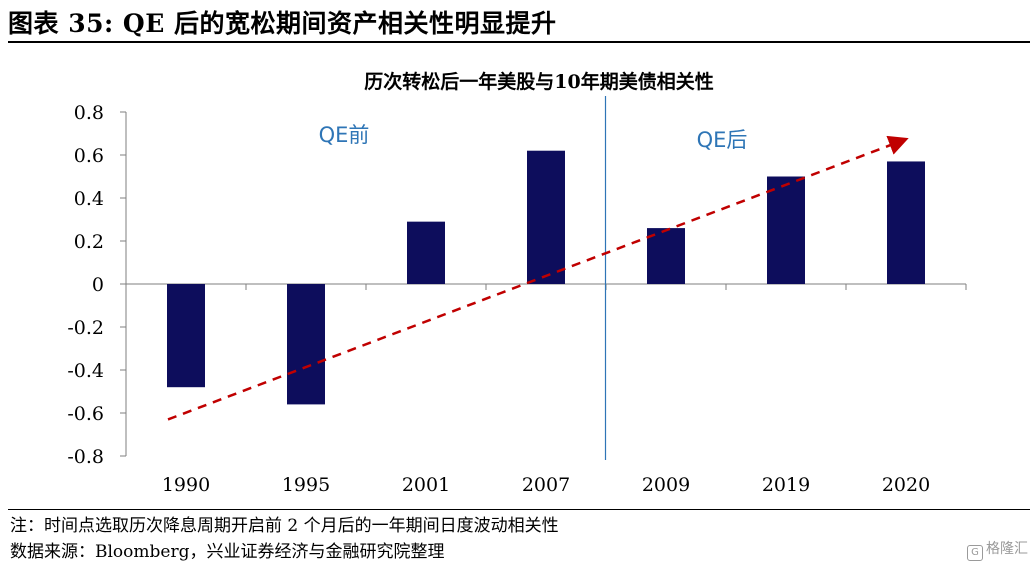 The width and height of the screenshot is (1034, 566). I want to click on y-tick-labels: -0.8 -0.6 -0.4 -0.2 0 0.2 0.4 0.6 0.8, so click(85, 285).